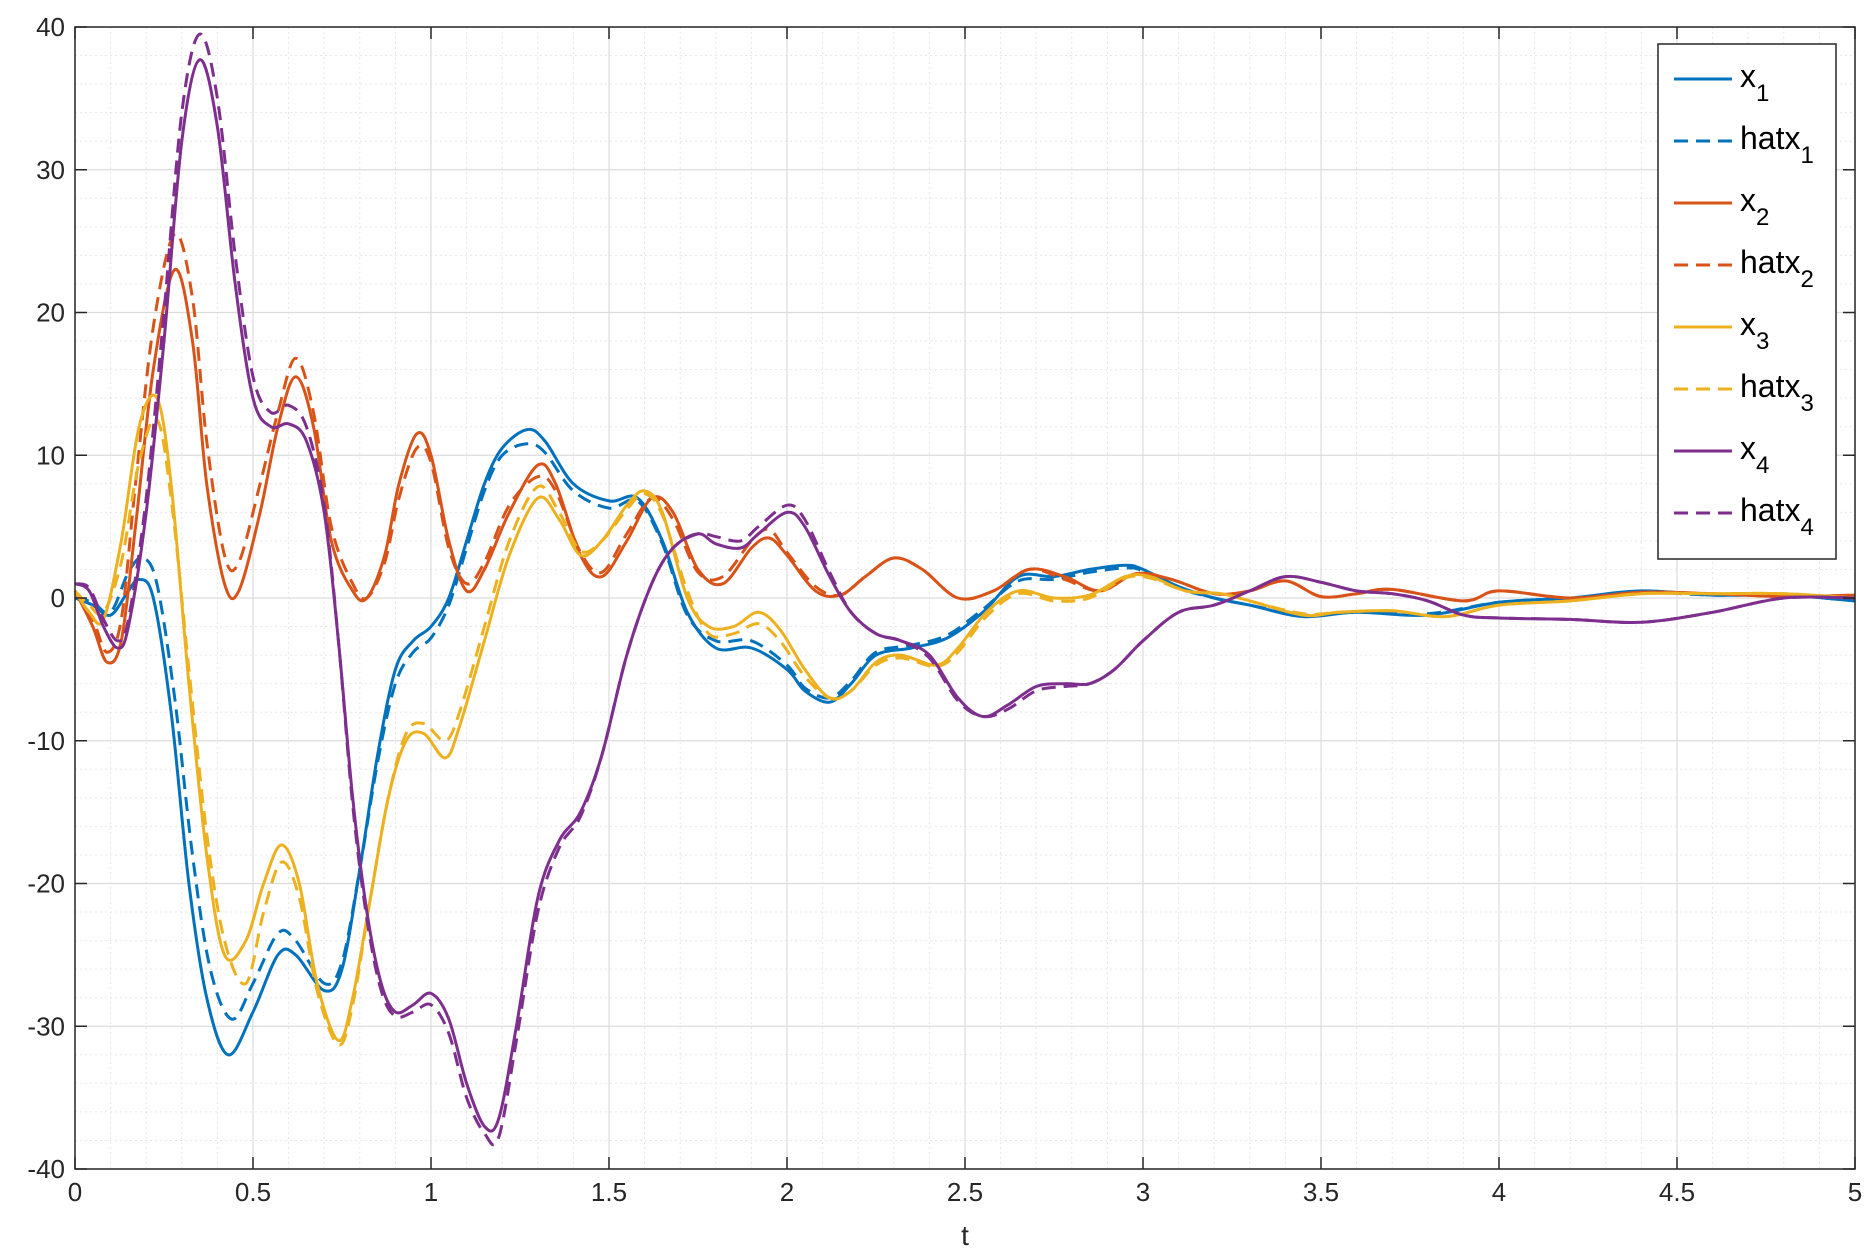  I want to click on legend-label-x1: x1, so click(1754, 82).